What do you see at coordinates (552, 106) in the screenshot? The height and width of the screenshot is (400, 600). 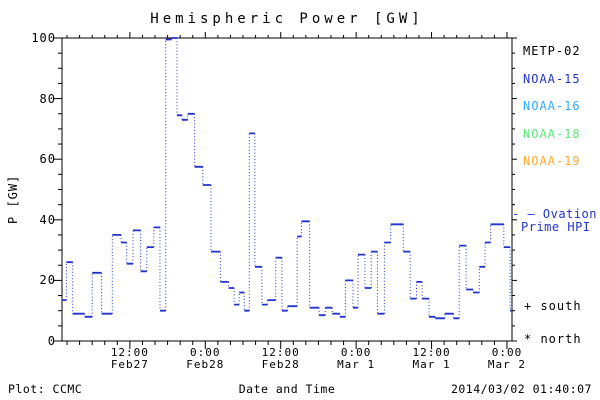 I see `legend-item-noaa-16: NOAA-16` at bounding box center [552, 106].